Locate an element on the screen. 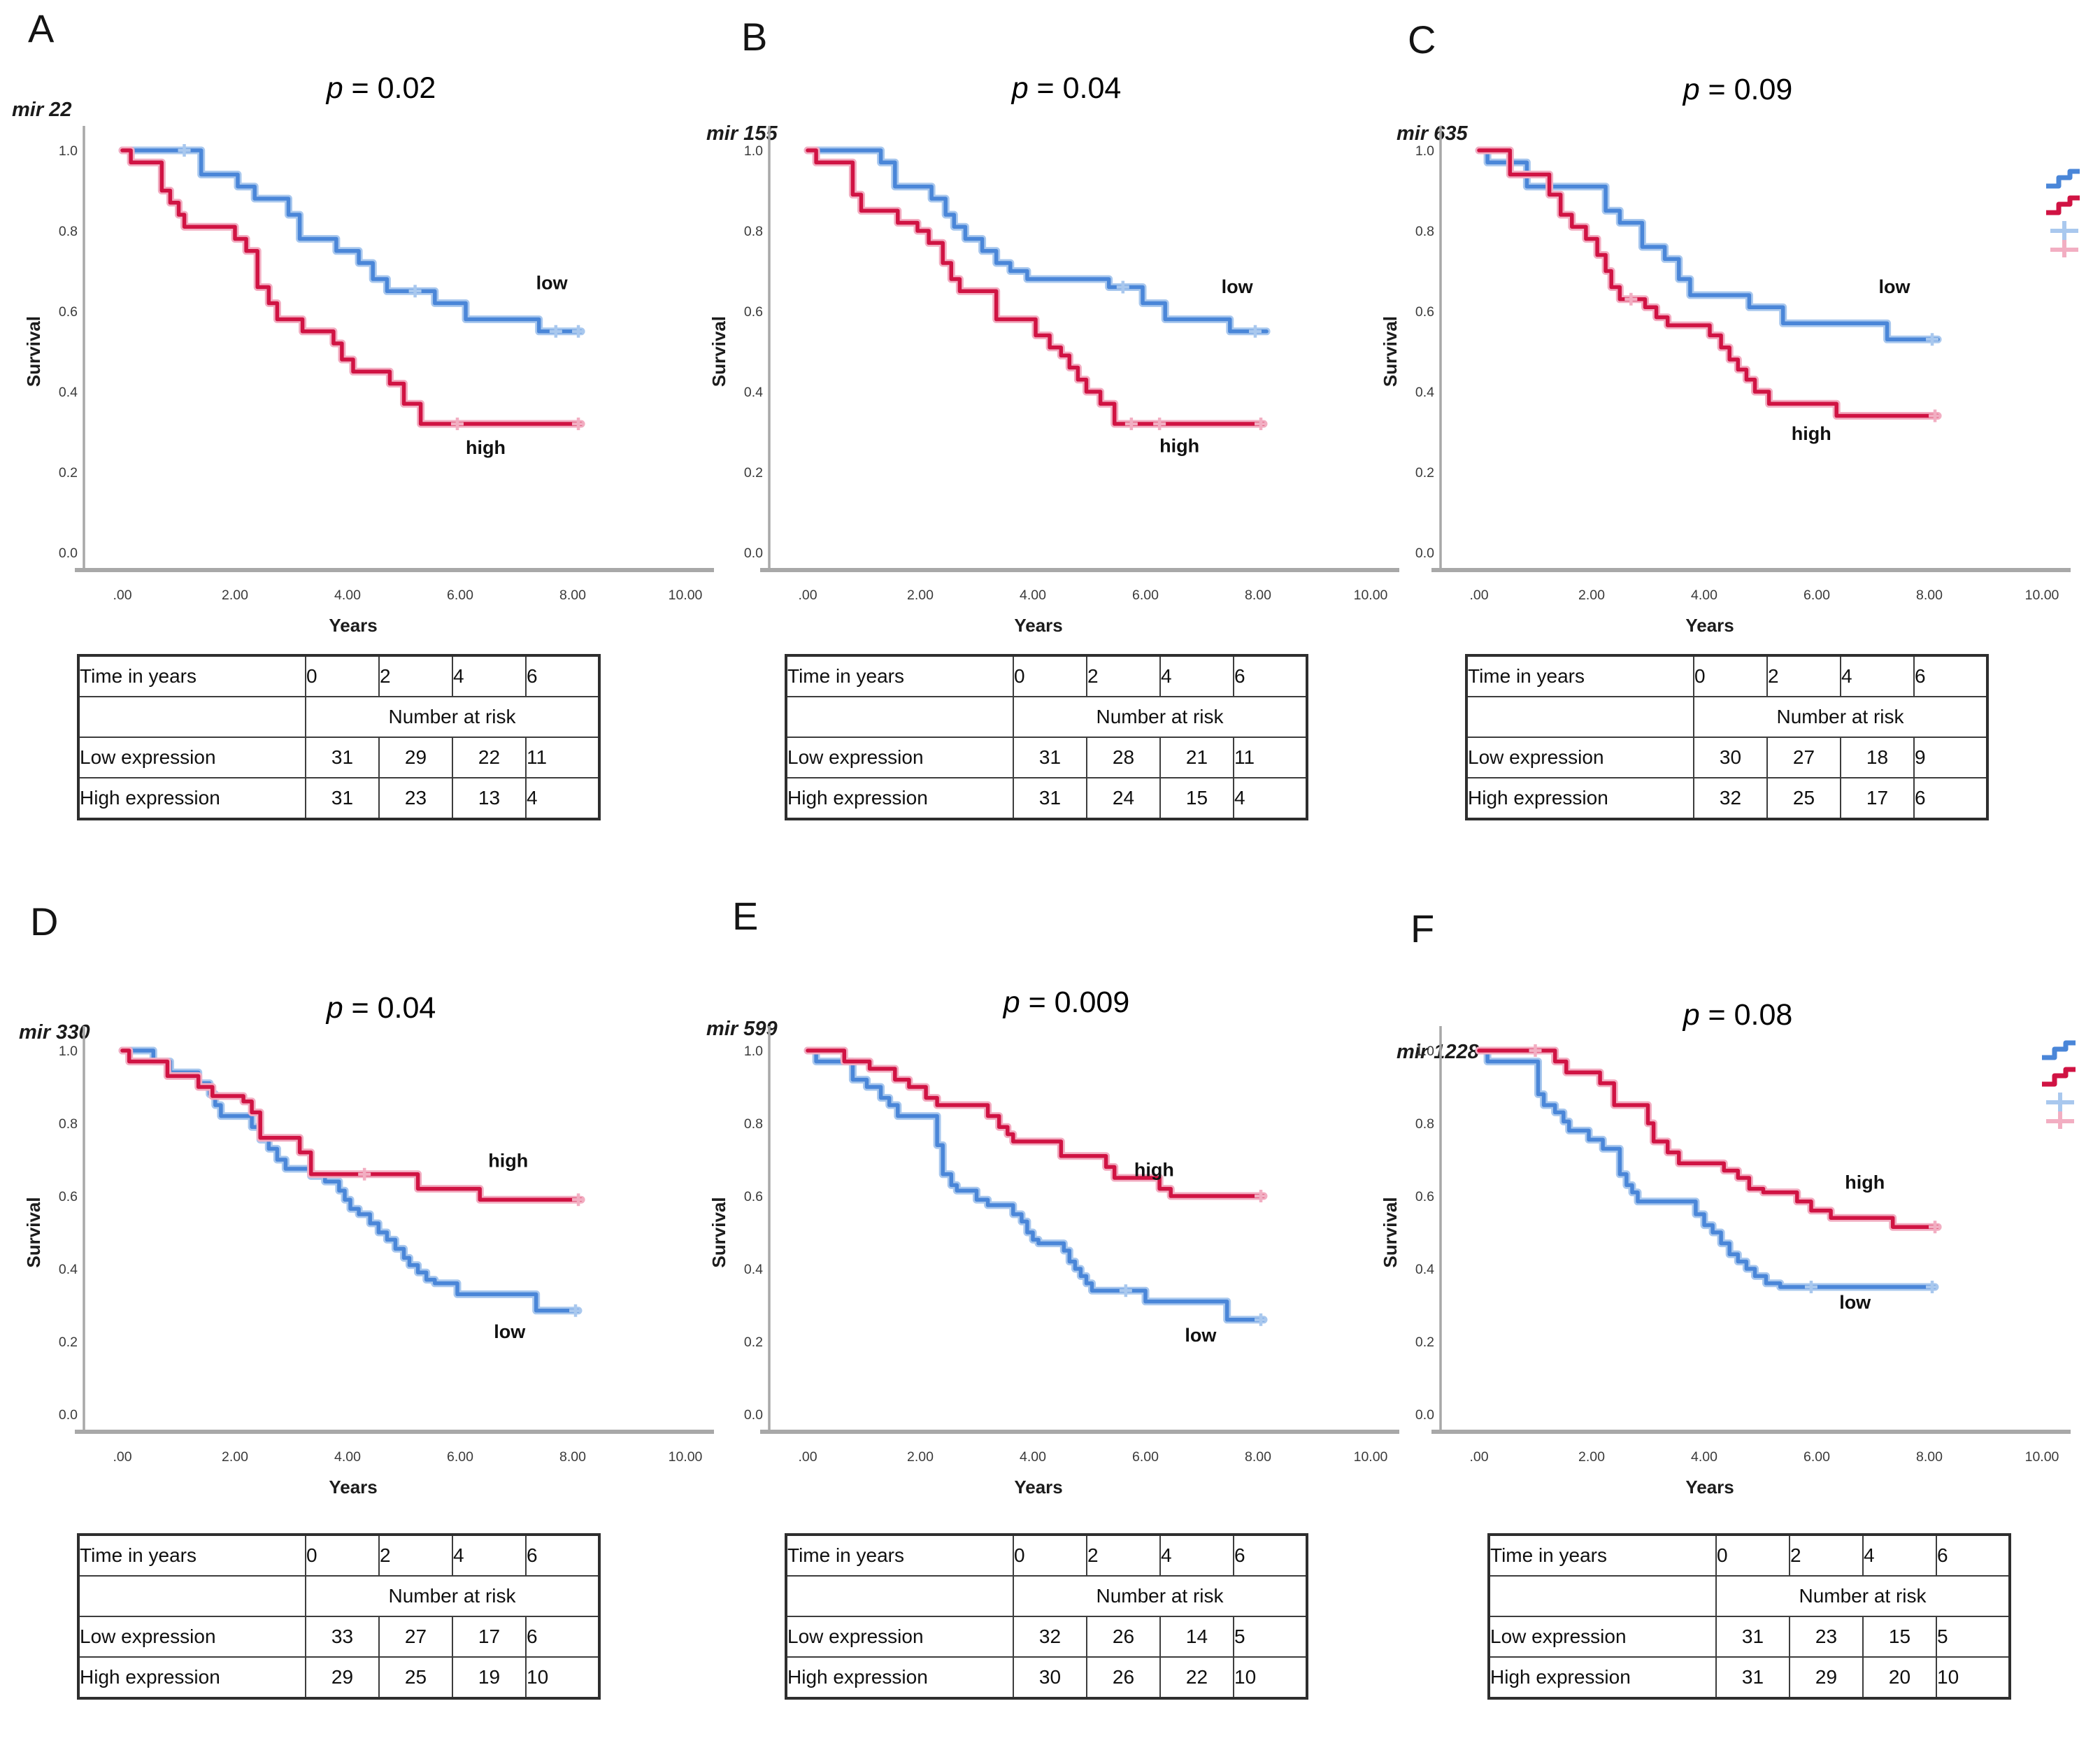 The width and height of the screenshot is (2100, 1764). at-risk-count: 5 is located at coordinates (1270, 1637).